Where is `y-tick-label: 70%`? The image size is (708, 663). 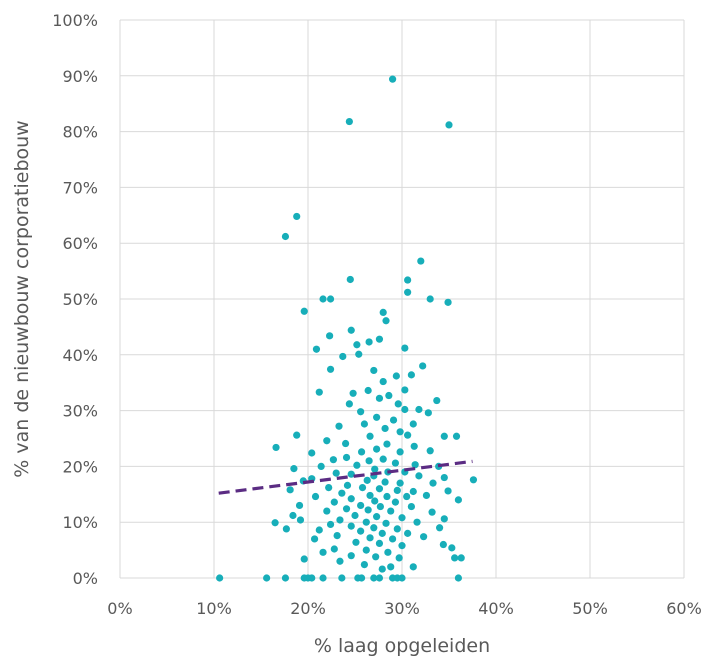 y-tick-label: 70% is located at coordinates (80, 187).